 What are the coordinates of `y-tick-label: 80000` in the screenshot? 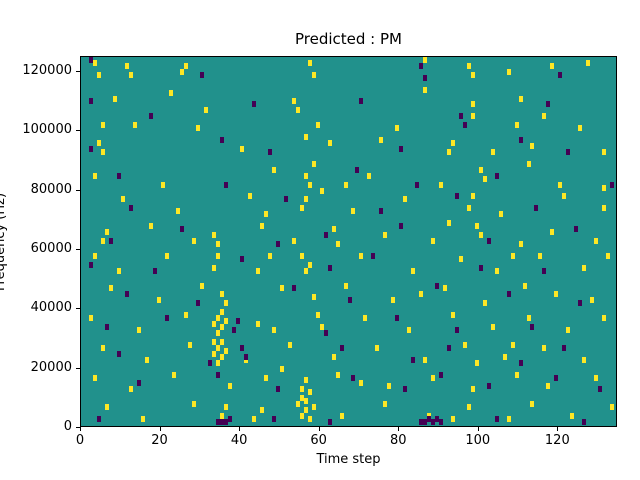 It's located at (51, 189).